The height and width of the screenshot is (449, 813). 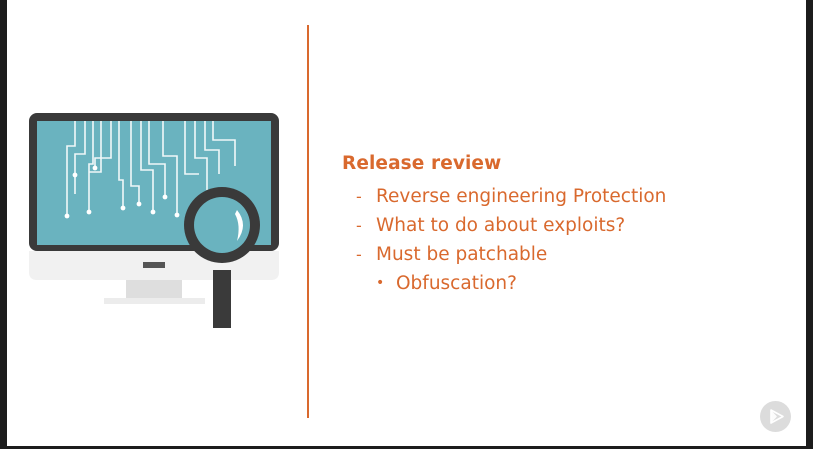 What do you see at coordinates (422, 163) in the screenshot?
I see `slide-heading: Release review` at bounding box center [422, 163].